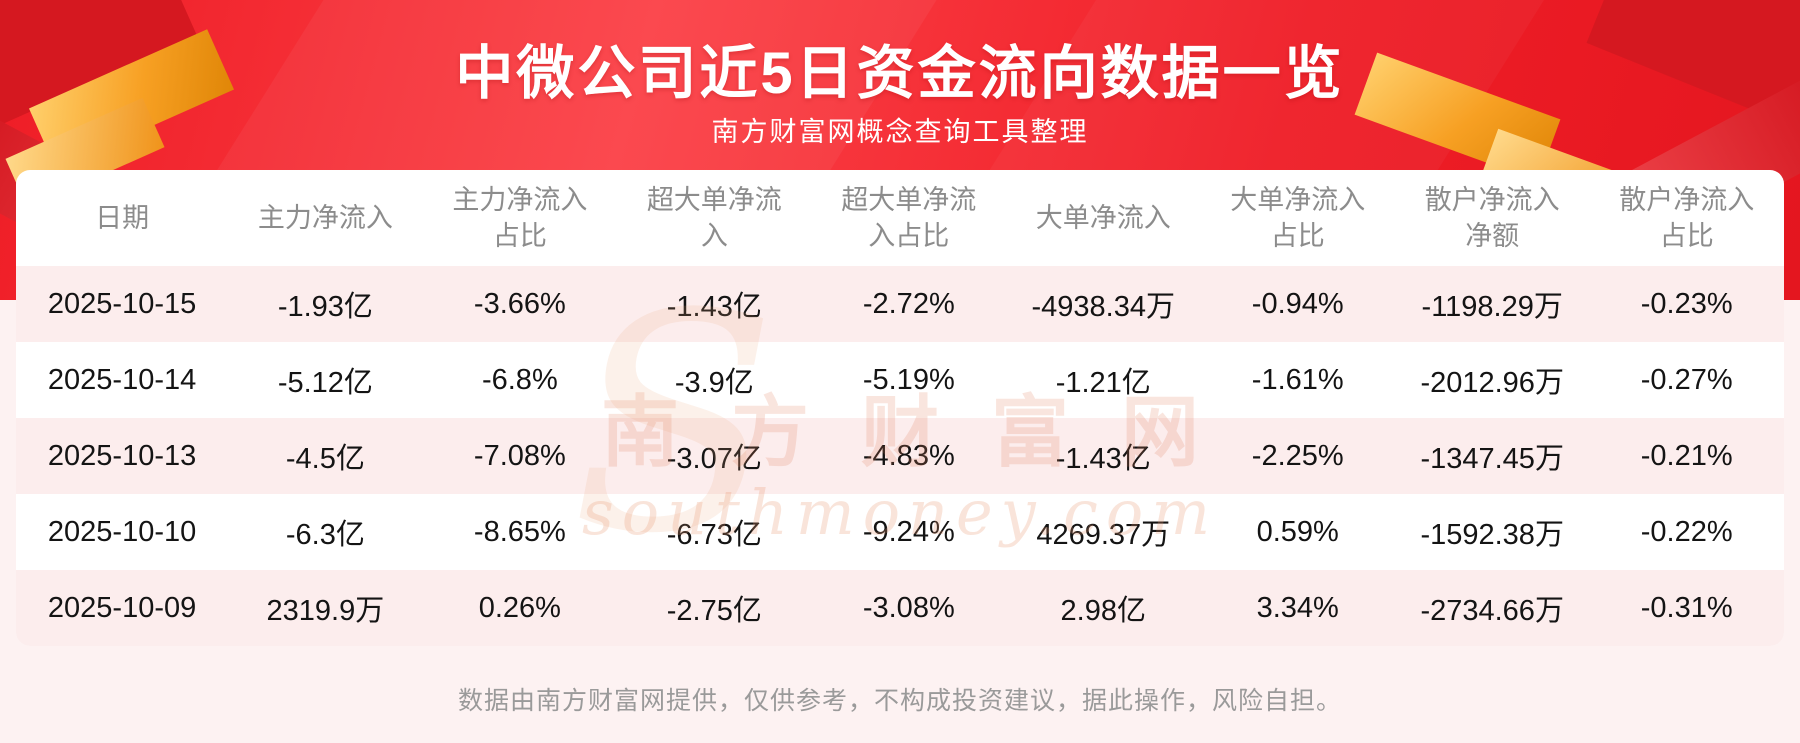  What do you see at coordinates (1686, 379) in the screenshot?
I see `value-cell: -0.27%` at bounding box center [1686, 379].